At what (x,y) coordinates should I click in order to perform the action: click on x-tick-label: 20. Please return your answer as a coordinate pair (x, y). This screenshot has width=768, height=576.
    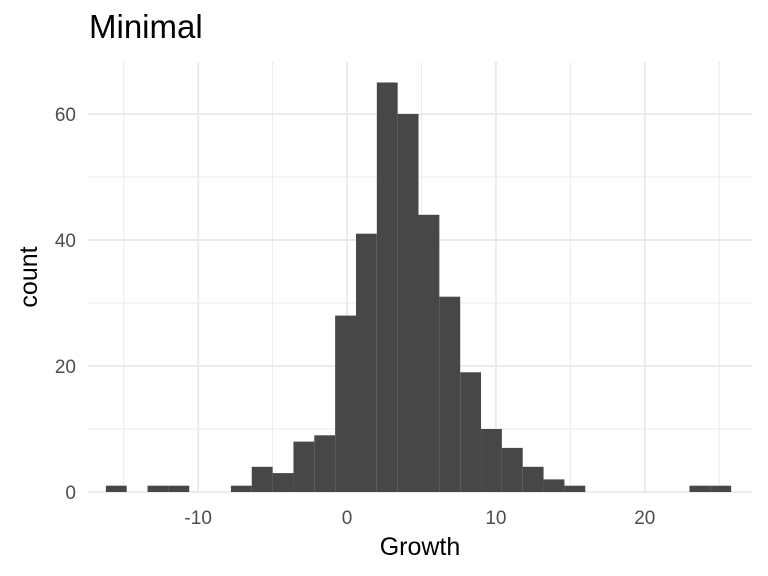
    Looking at the image, I should click on (644, 518).